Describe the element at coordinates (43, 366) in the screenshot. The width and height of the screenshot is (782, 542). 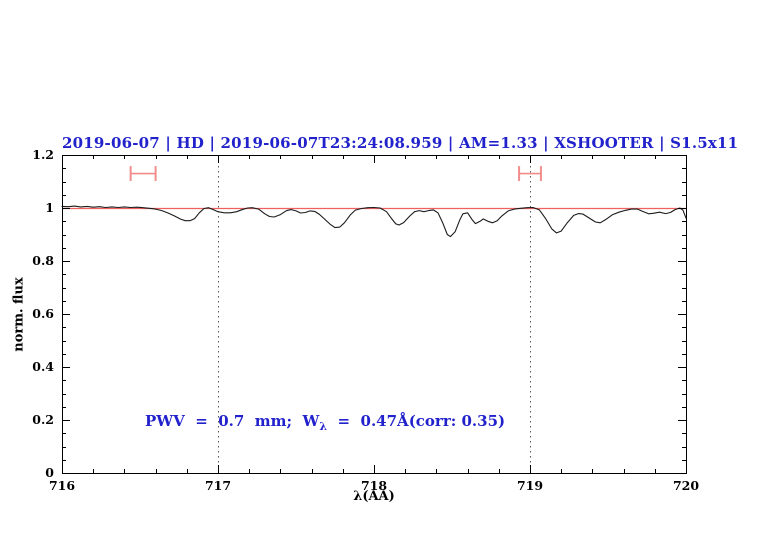
I see `y-tick-label: 0.4` at that location.